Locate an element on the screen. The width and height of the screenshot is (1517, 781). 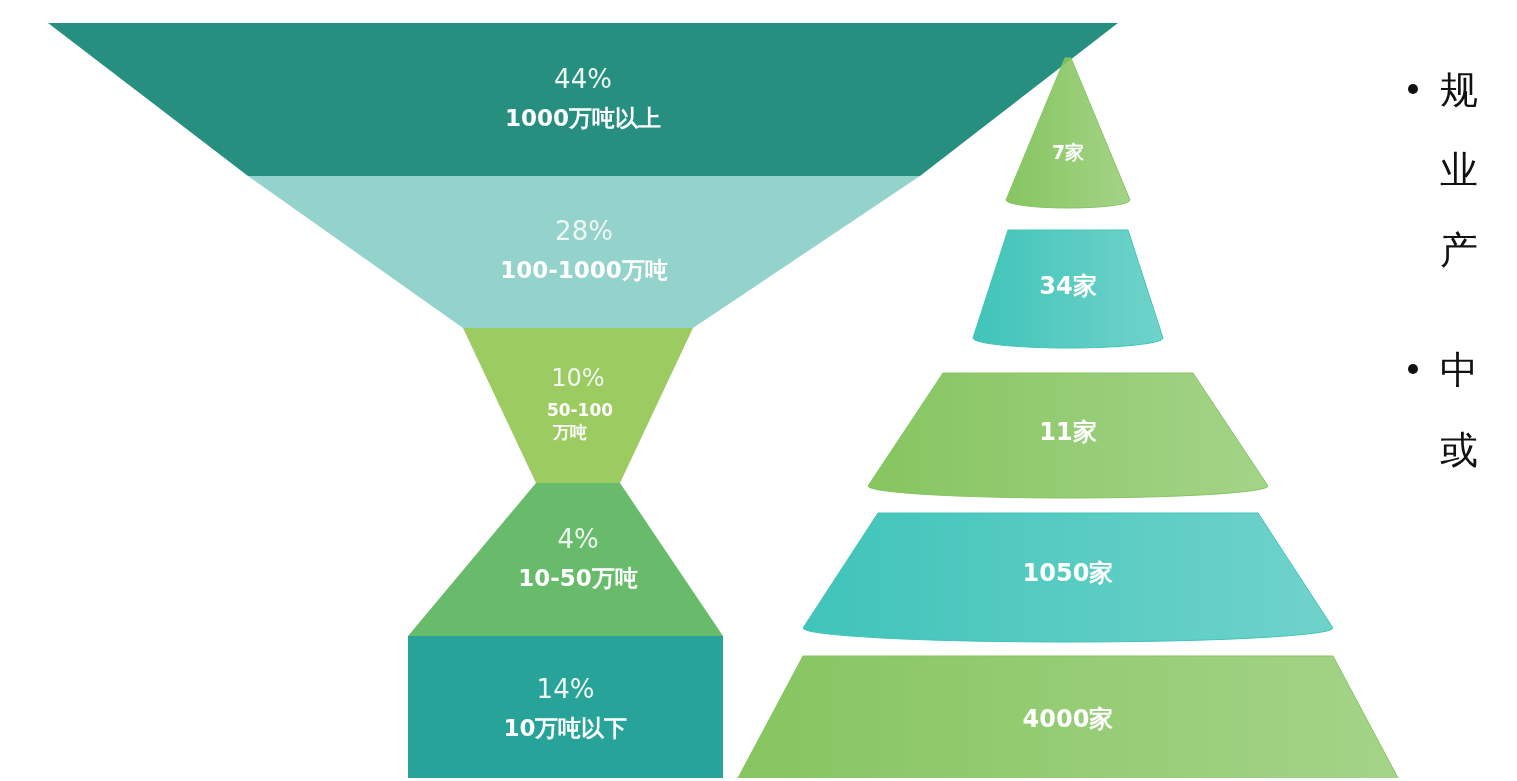
data-label: 10% is located at coordinates (578, 377).